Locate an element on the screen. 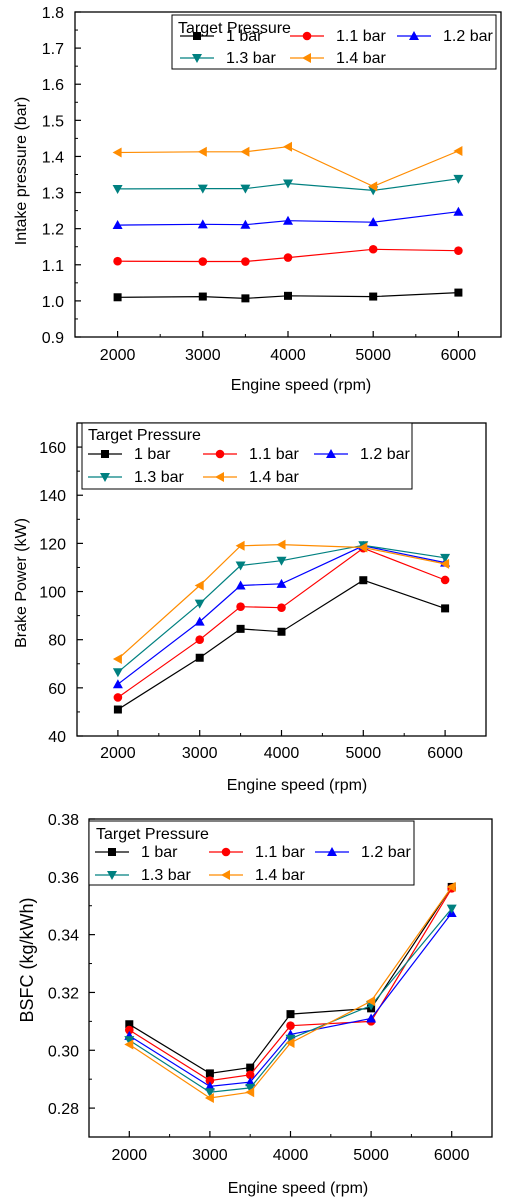  y-tick-label: 1.8 is located at coordinates (53, 13).